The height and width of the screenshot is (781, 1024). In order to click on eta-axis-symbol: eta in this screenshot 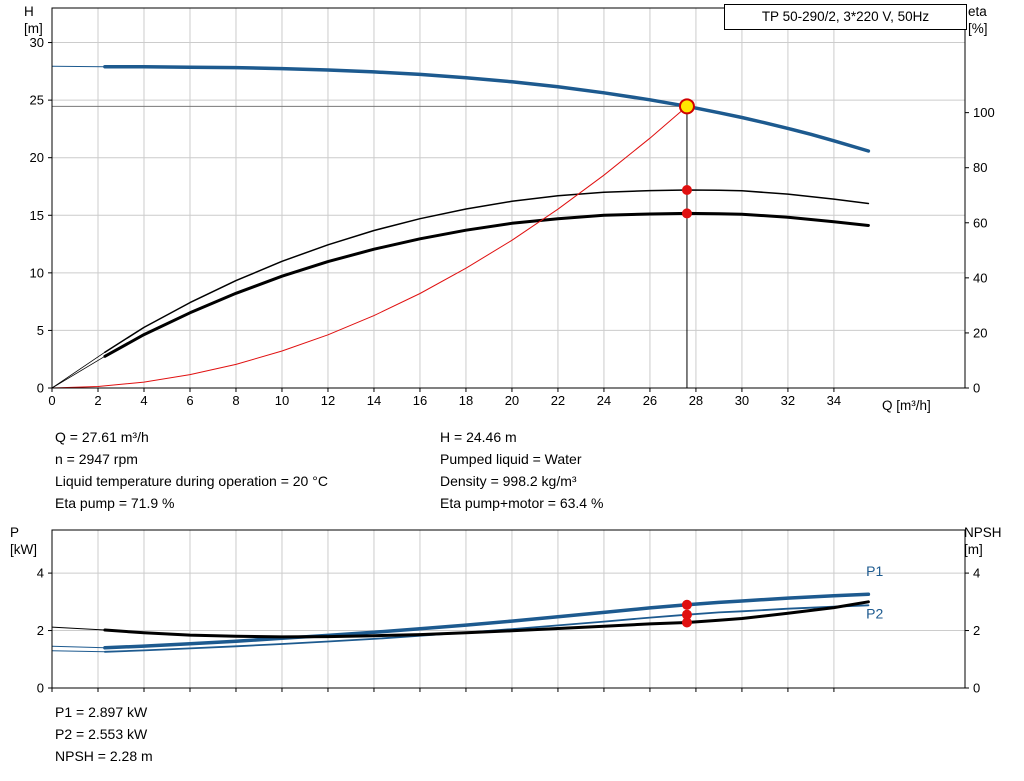, I will do `click(977, 11)`.